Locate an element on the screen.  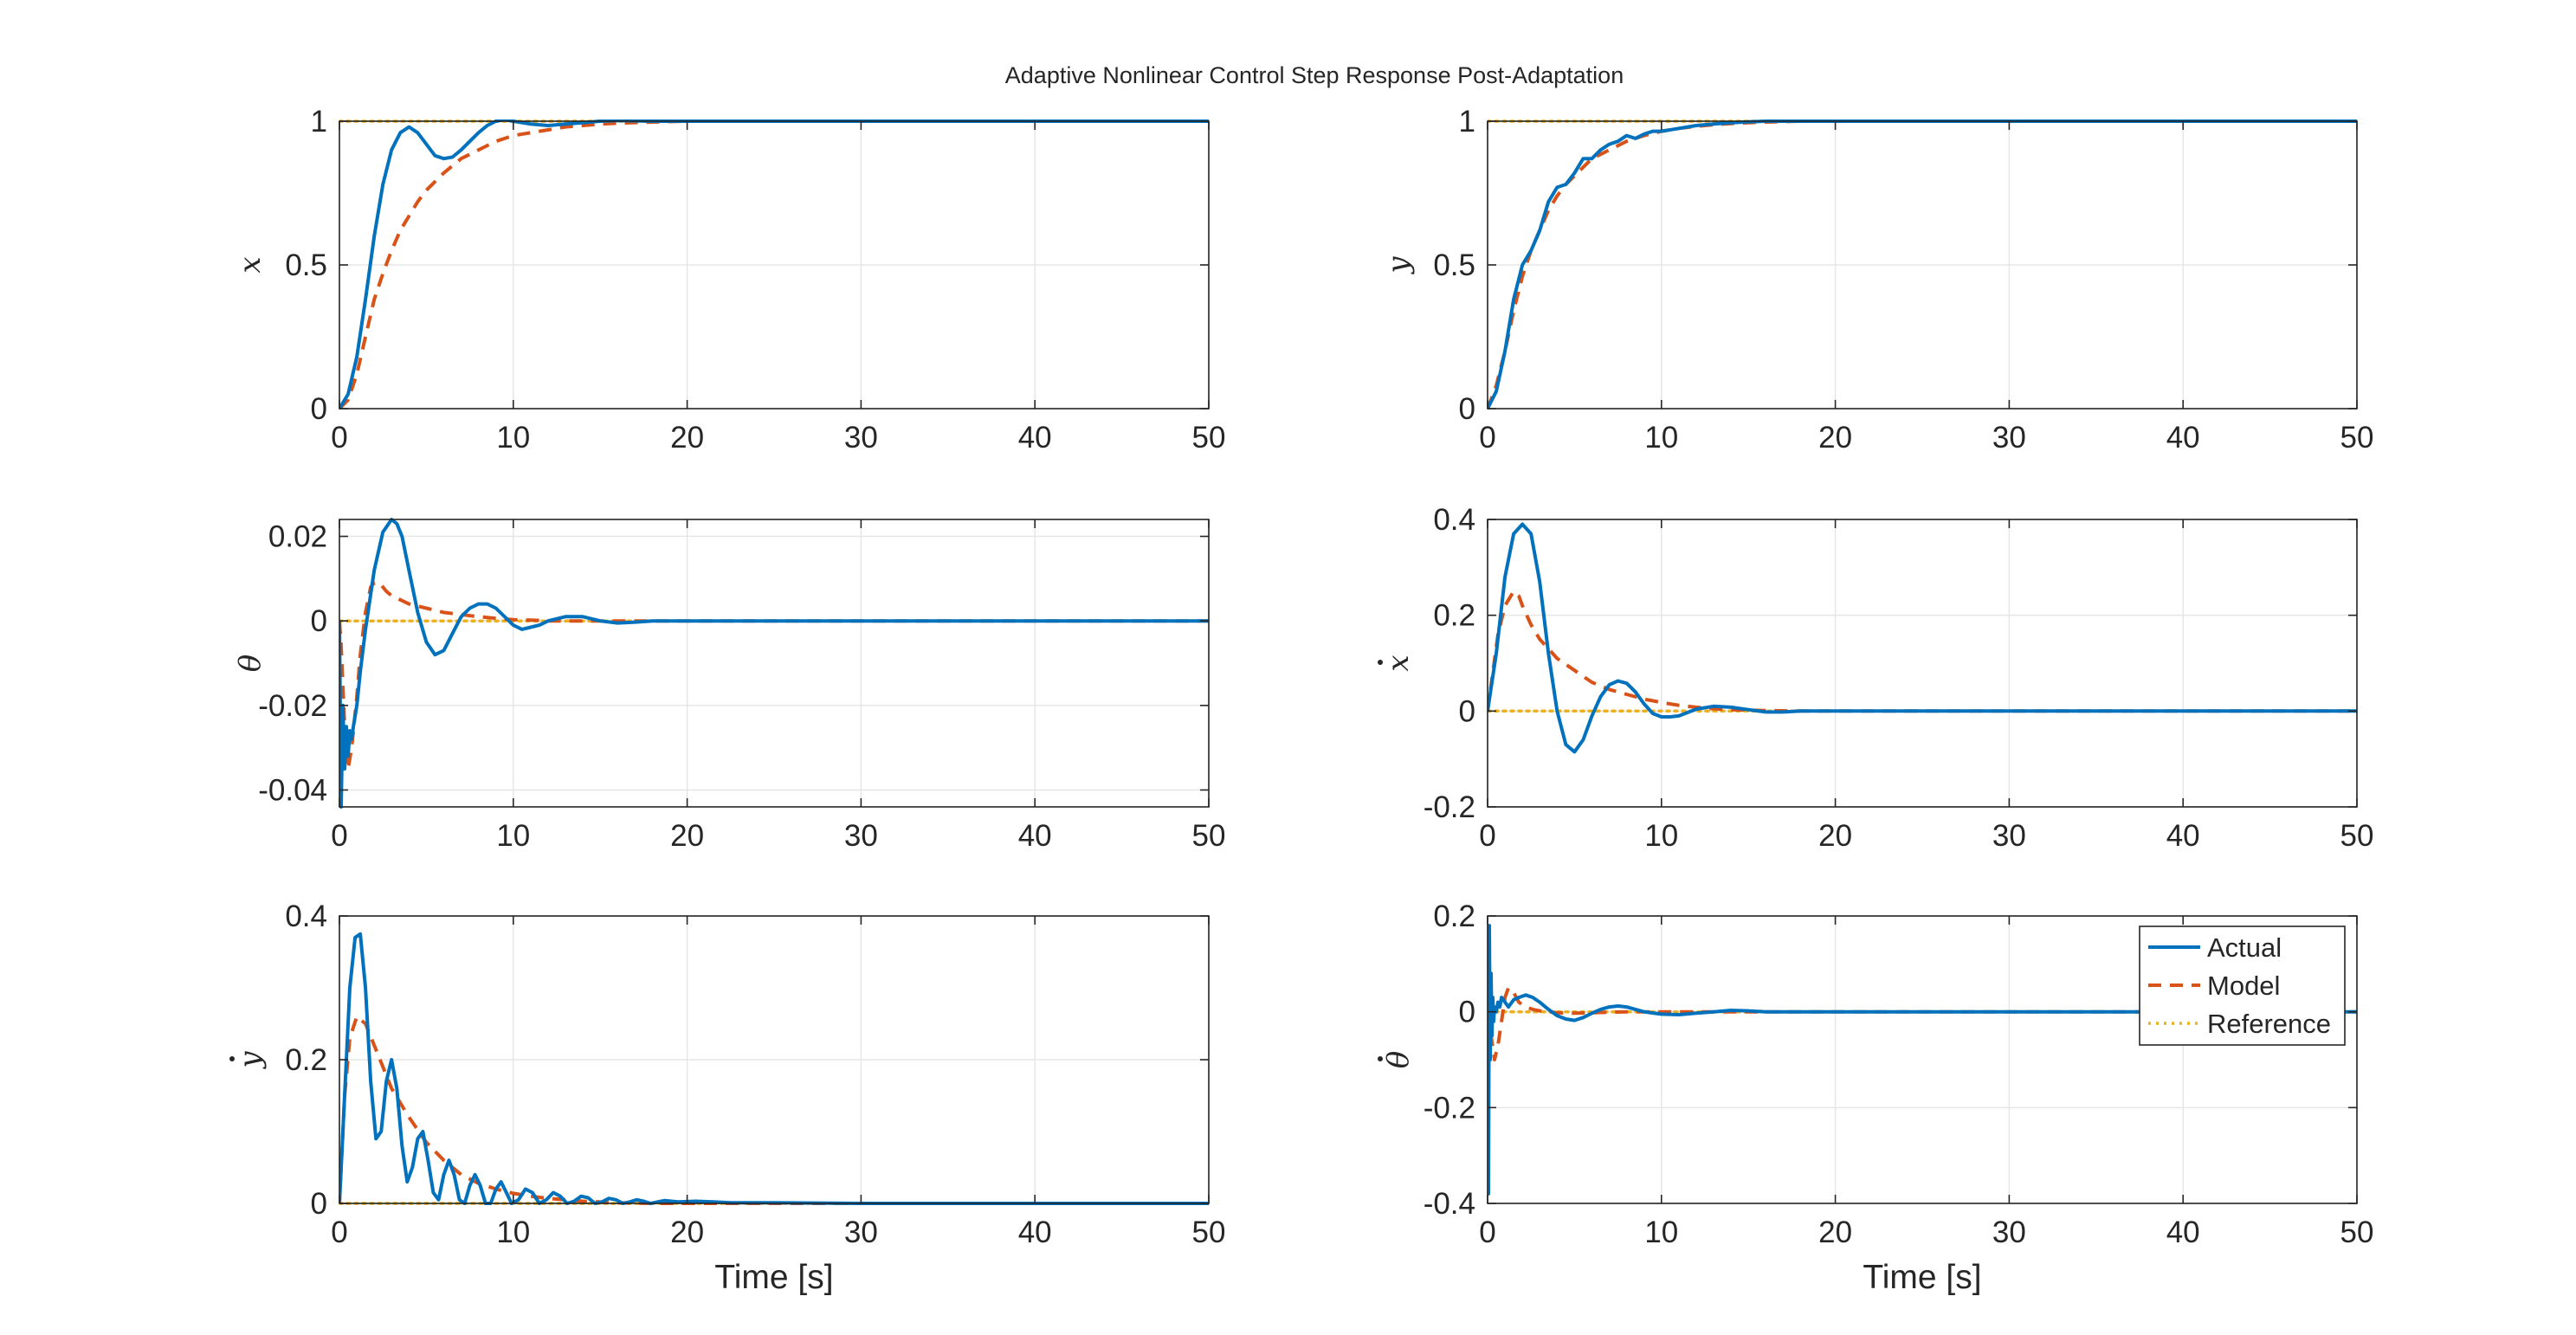
legend: Actual Model Reference is located at coordinates (2242, 986).